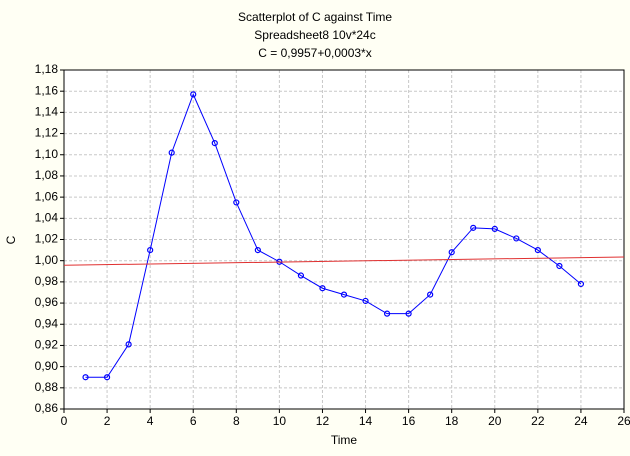 The width and height of the screenshot is (630, 456). I want to click on y-tick-label: 0,86, so click(47, 408).